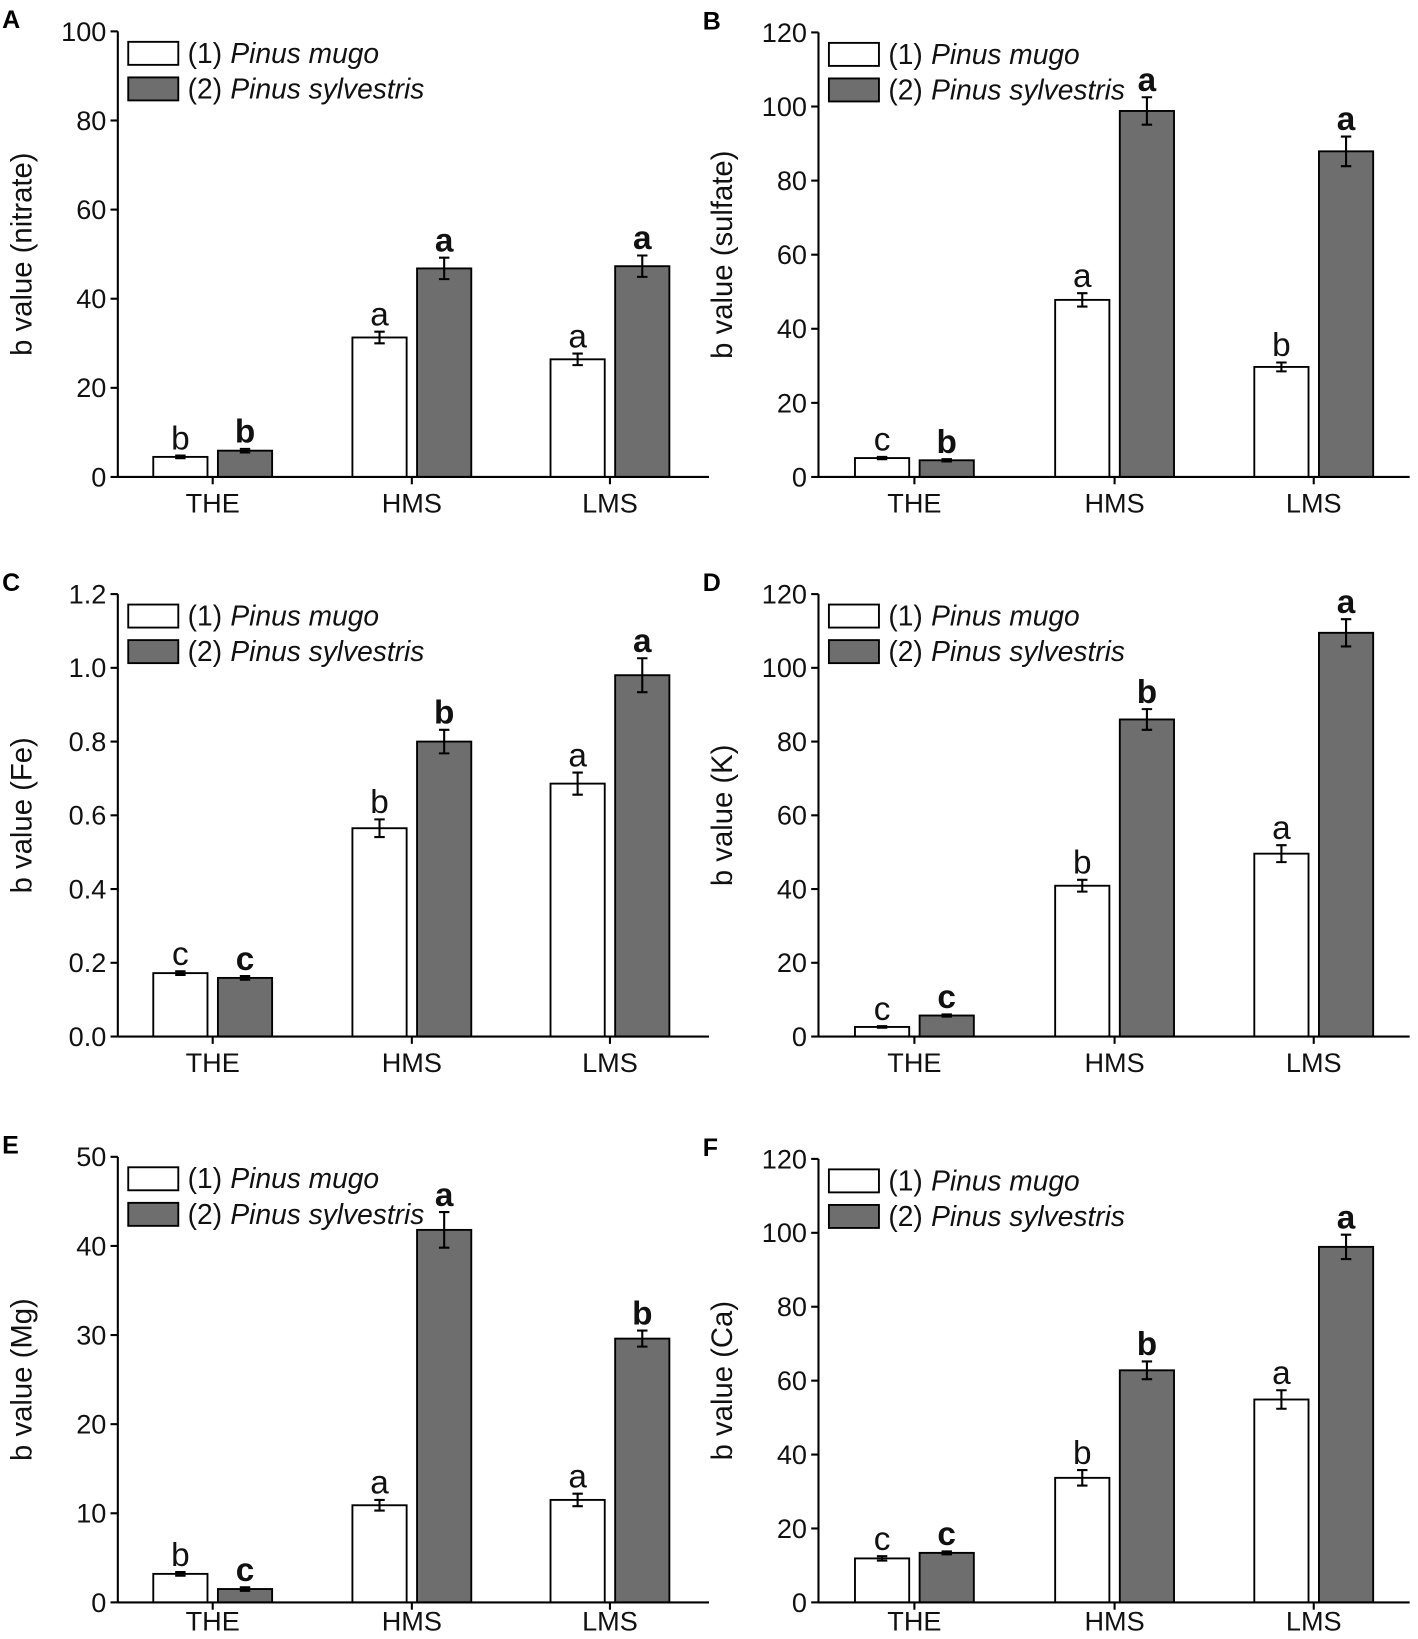 The height and width of the screenshot is (1639, 1418). Describe the element at coordinates (180, 438) in the screenshot. I see `significance-letter-pinus-mugo-the: b` at that location.